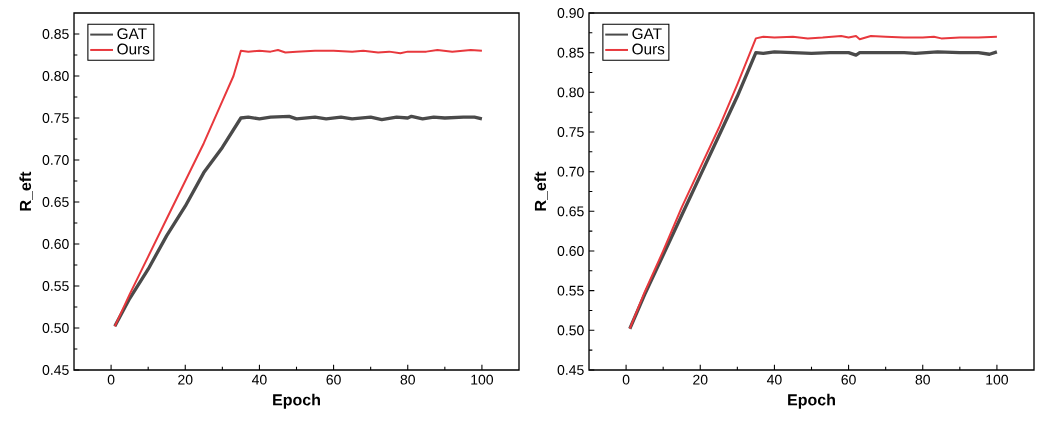 This screenshot has width=1039, height=423. Describe the element at coordinates (570, 13) in the screenshot. I see `y-tick-label: 0.90` at that location.